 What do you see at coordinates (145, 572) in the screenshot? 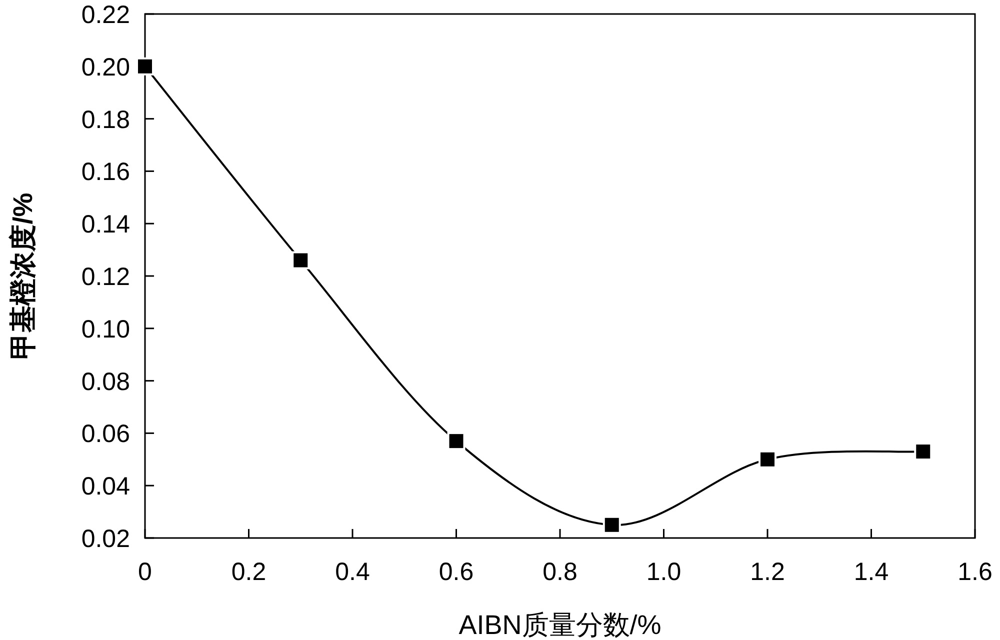
I see `x-tick-label: 0` at bounding box center [145, 572].